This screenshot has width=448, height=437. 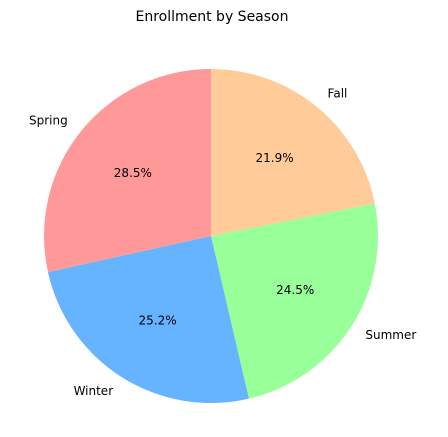 I want to click on percent-label-fall: 21.9%, so click(x=275, y=158).